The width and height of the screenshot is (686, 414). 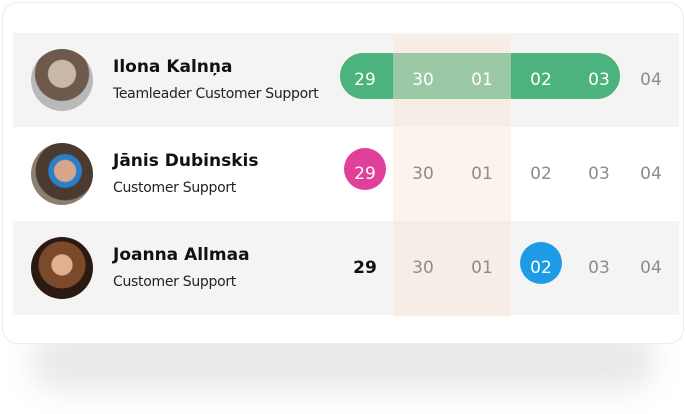 I want to click on date-range-pill, so click(x=480, y=76).